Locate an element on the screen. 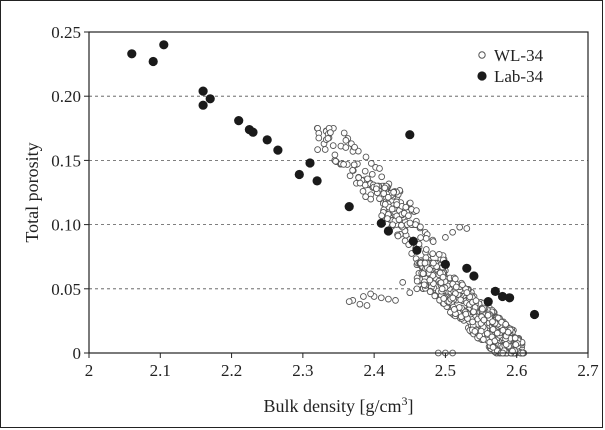  x-tick-label-2: 2.2 is located at coordinates (231, 370).